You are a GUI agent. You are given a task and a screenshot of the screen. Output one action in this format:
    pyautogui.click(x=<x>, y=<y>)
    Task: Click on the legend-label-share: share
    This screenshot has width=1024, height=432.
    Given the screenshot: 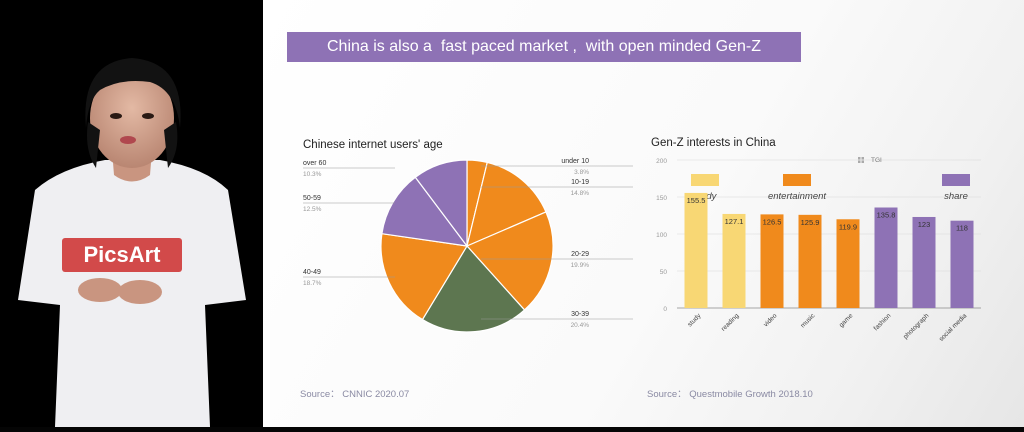 What is the action you would take?
    pyautogui.click(x=956, y=196)
    